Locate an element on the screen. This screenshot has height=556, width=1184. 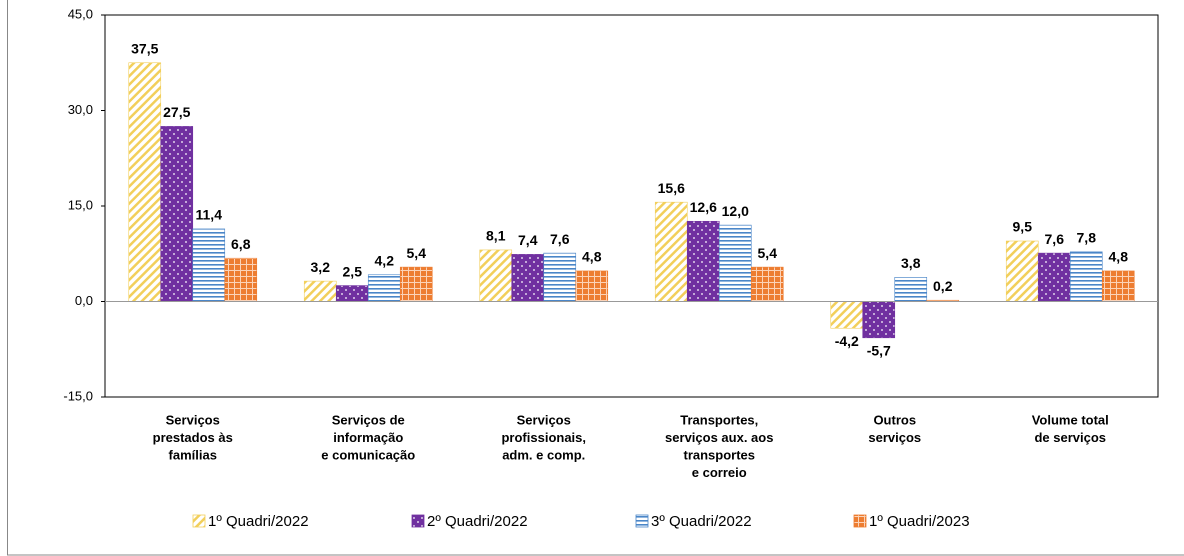
y-tick-label: 45,0 is located at coordinates (80, 13).